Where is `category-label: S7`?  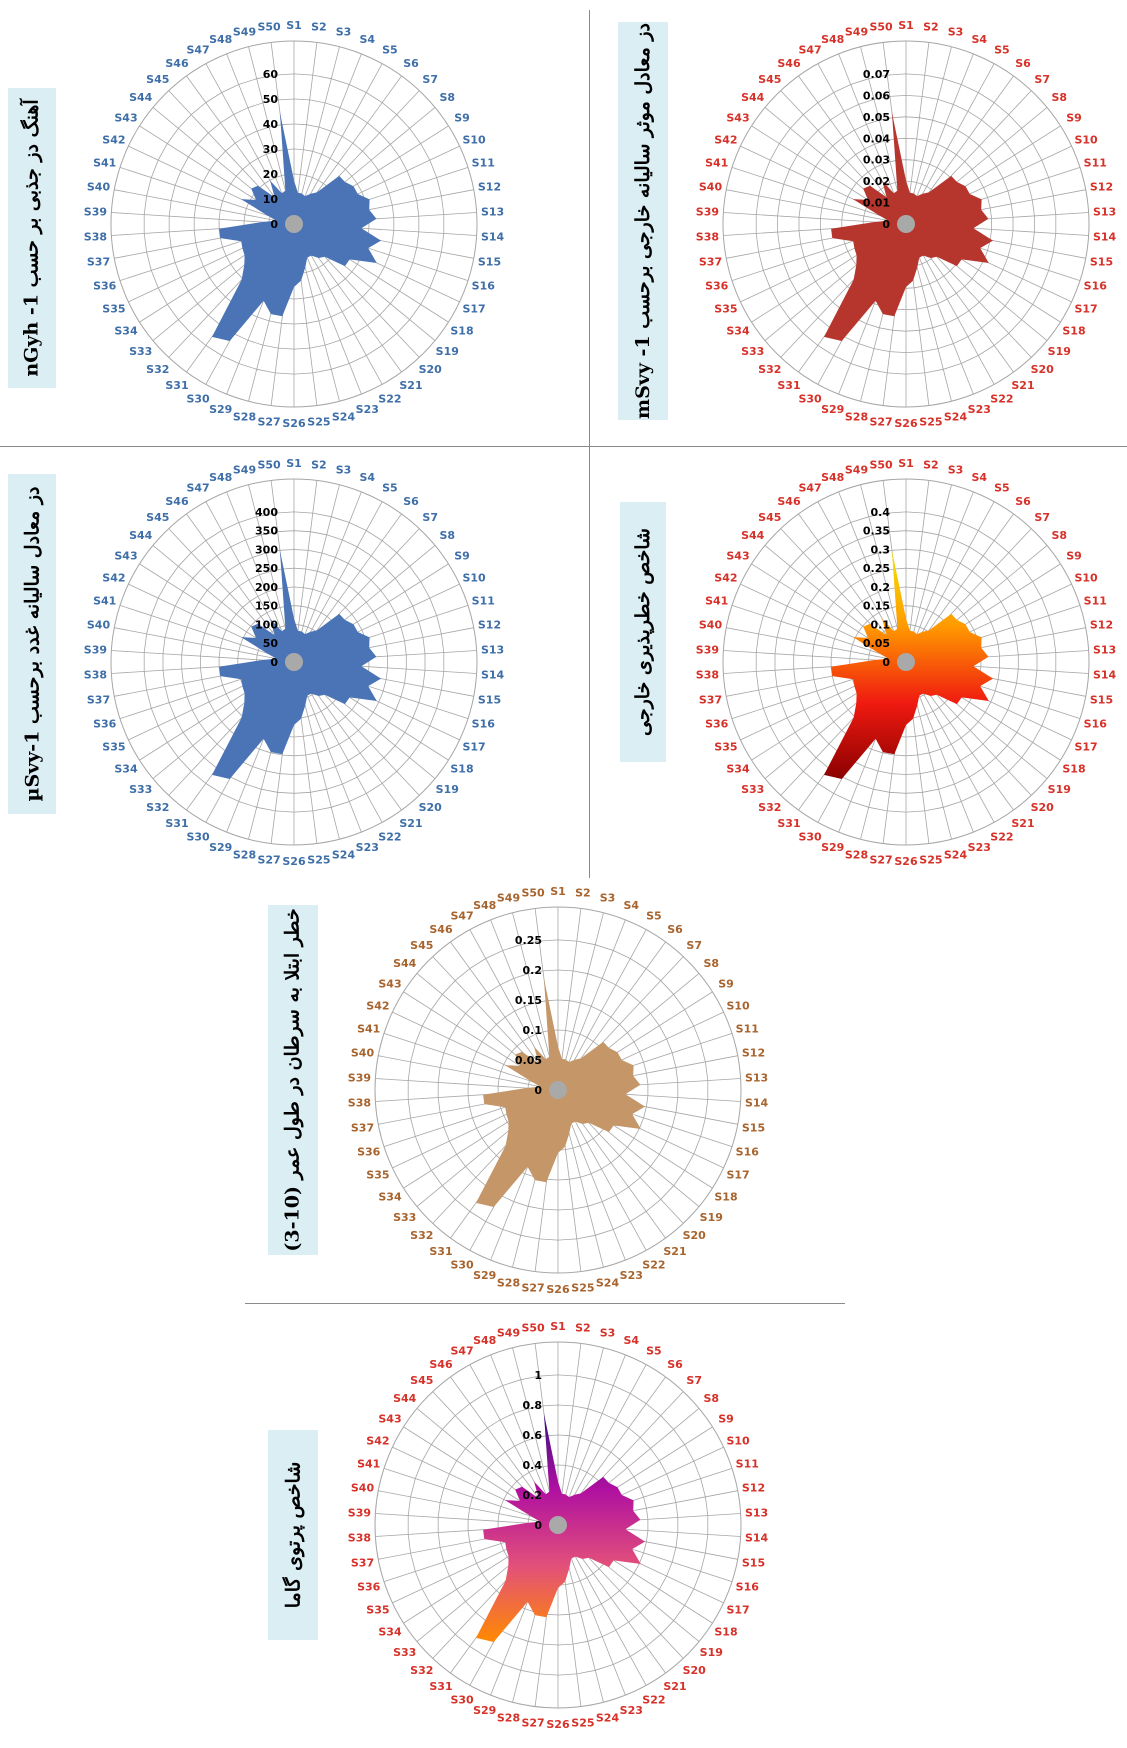
category-label: S7 is located at coordinates (430, 517).